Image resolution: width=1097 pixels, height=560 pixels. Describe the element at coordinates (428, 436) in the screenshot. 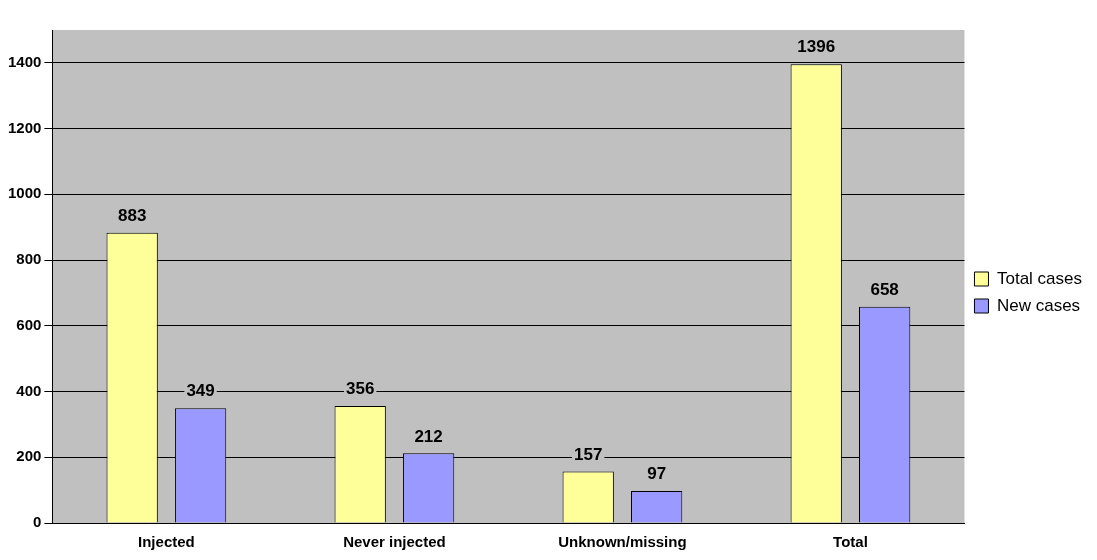

I see `data-label: 212` at that location.